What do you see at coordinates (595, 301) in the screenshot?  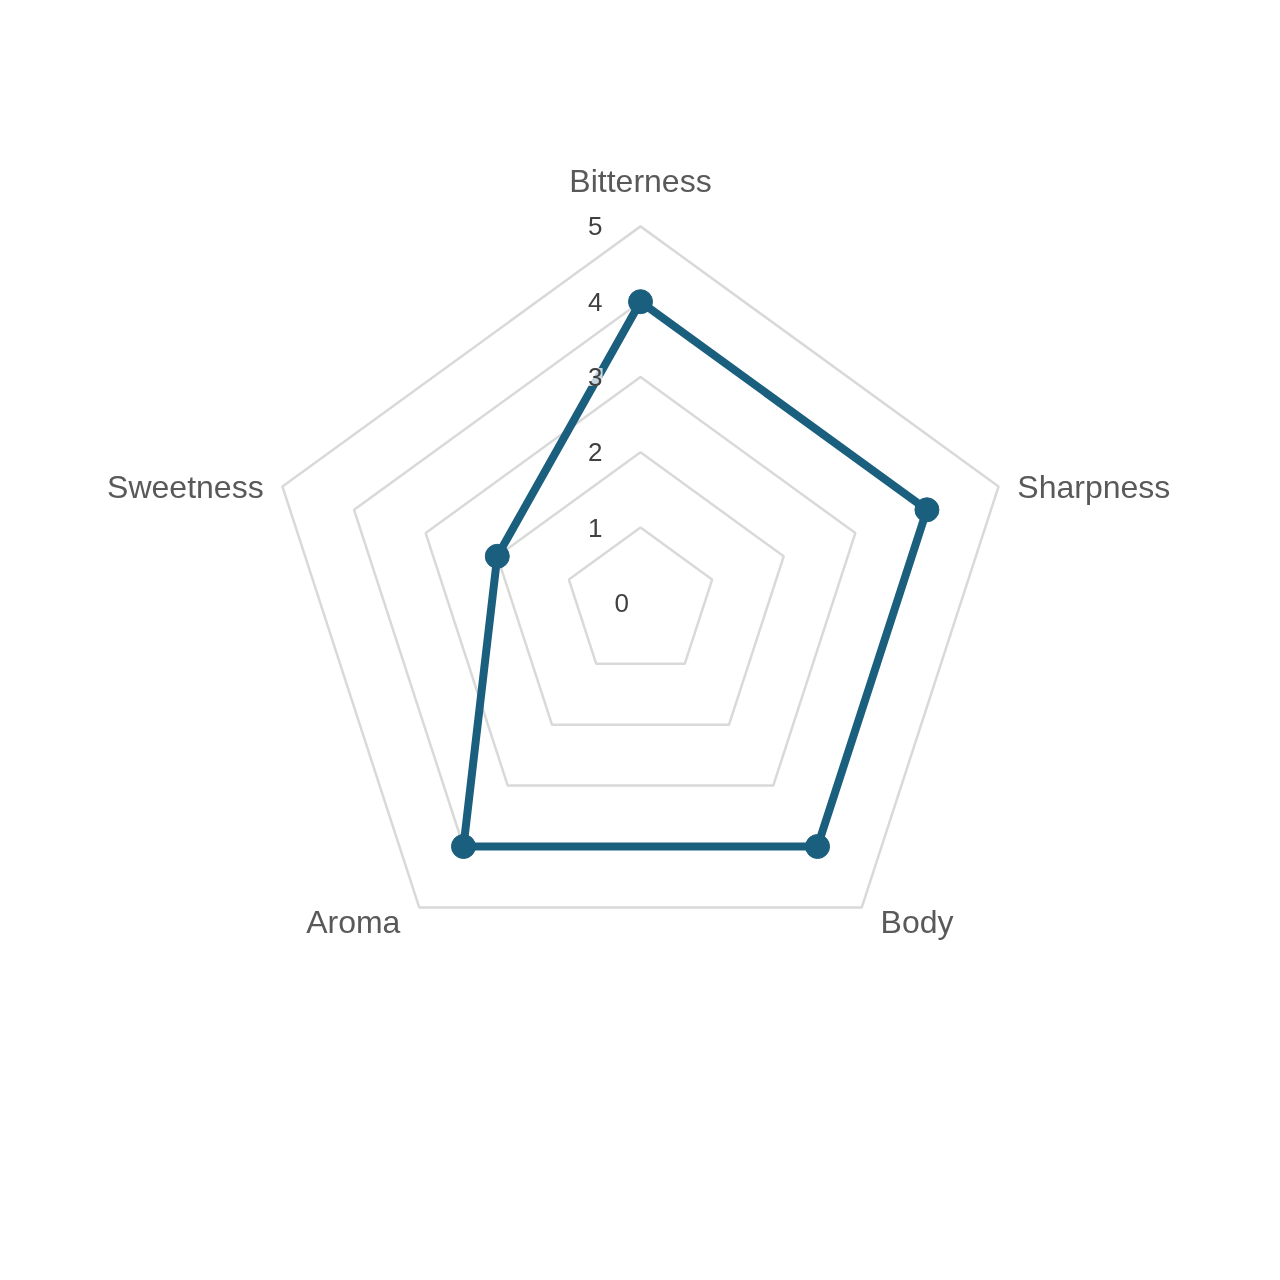 I see `y-tick-label: 4` at bounding box center [595, 301].